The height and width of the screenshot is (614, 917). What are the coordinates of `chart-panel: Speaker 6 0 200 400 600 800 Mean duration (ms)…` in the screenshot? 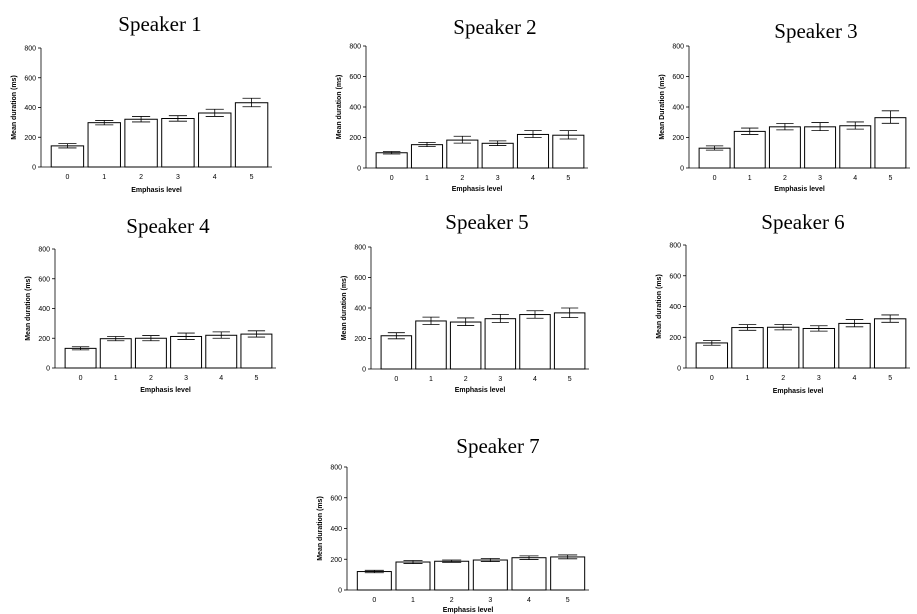 It's located at (783, 302).